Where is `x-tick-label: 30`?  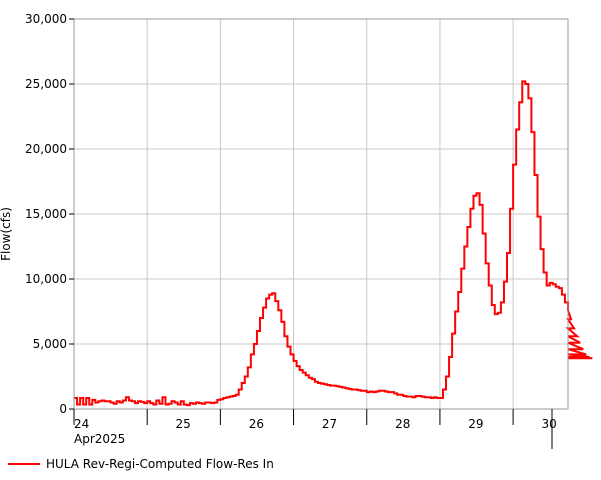
x-tick-label: 30 is located at coordinates (548, 424).